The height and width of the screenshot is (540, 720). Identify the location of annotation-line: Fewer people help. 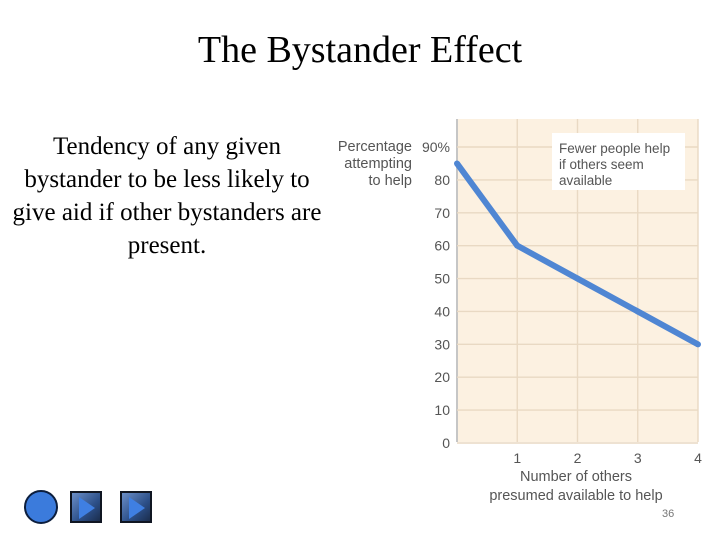
(614, 148).